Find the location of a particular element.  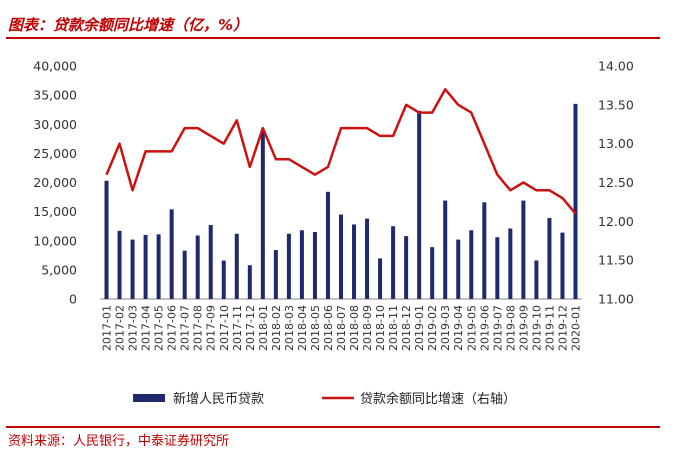

x-tick-label: 2020-01 is located at coordinates (575, 328).